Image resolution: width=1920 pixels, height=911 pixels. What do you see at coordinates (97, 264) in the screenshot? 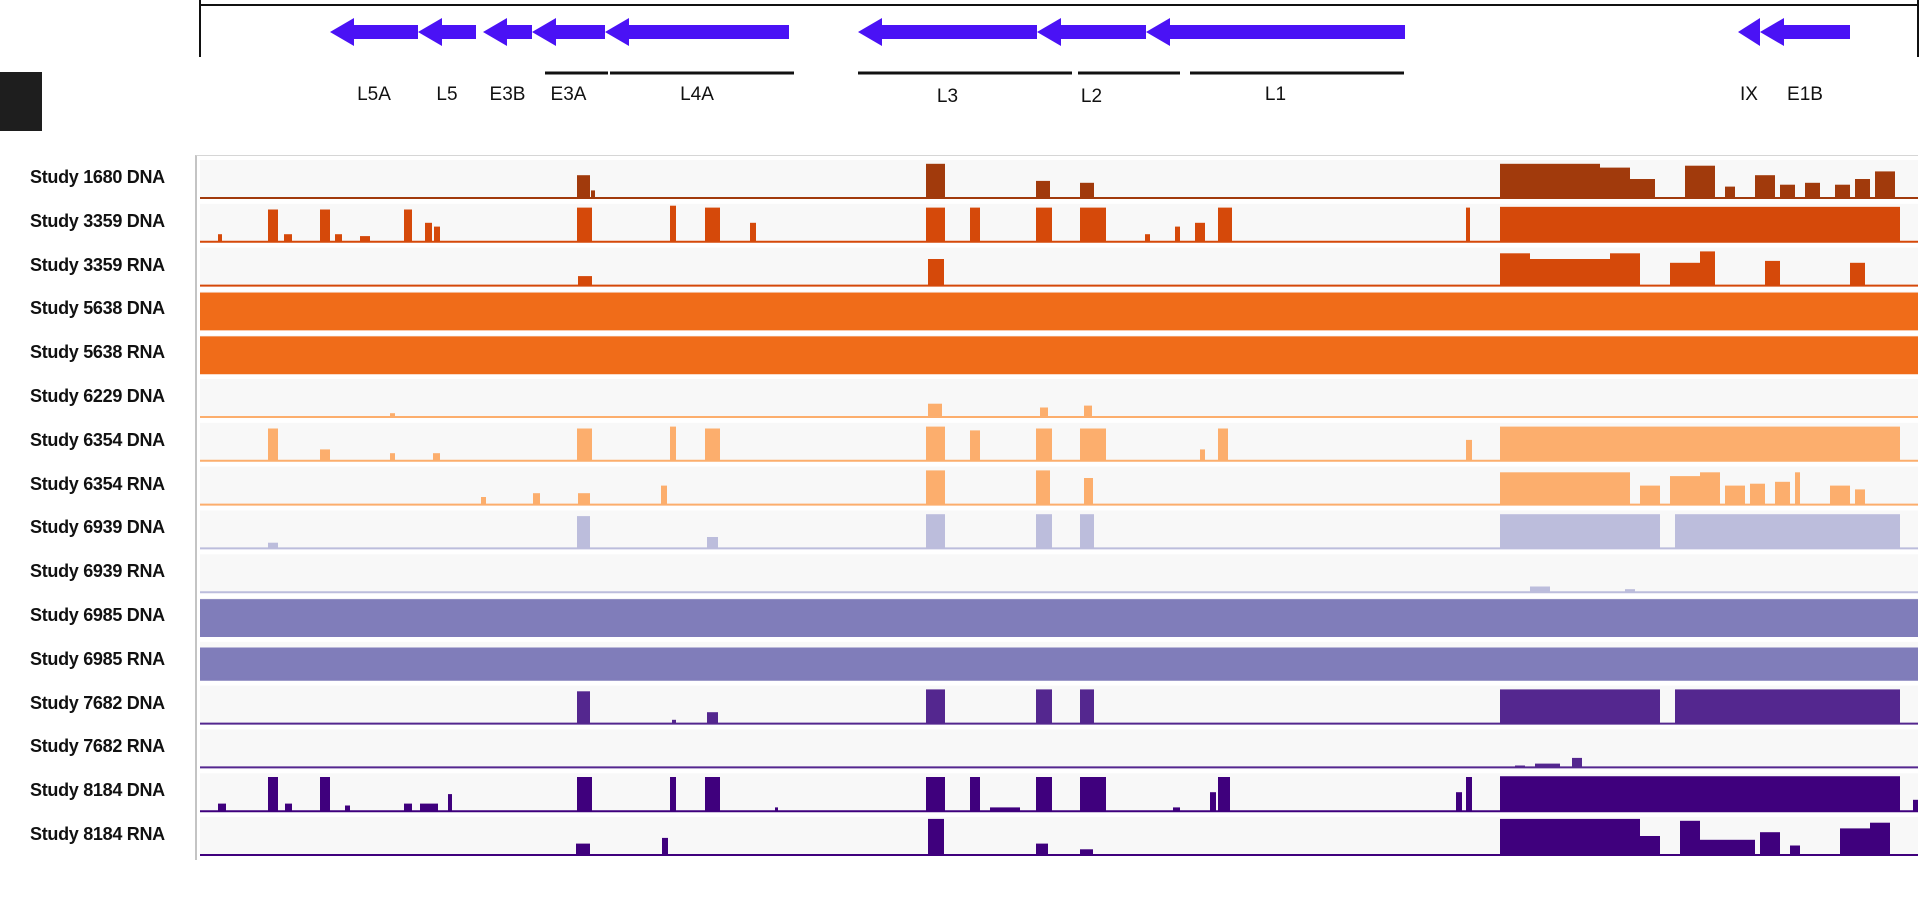
I see `track-label: Study 3359 RNA` at bounding box center [97, 264].